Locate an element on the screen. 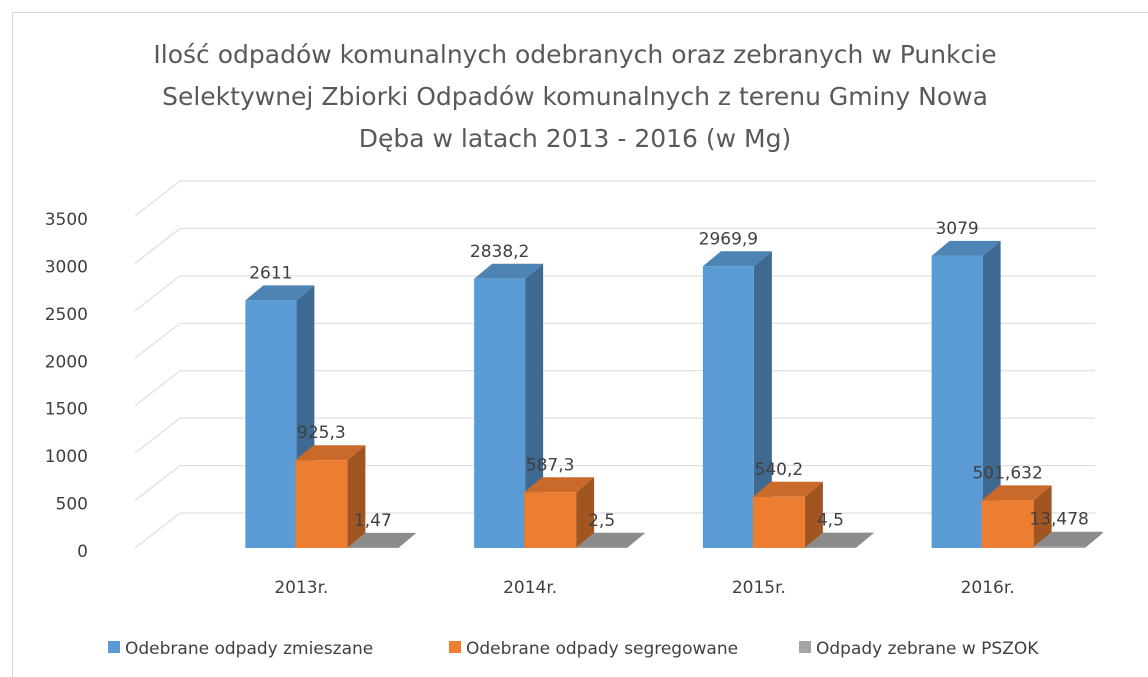 The image size is (1148, 677). data-label: 1,47 is located at coordinates (373, 521).